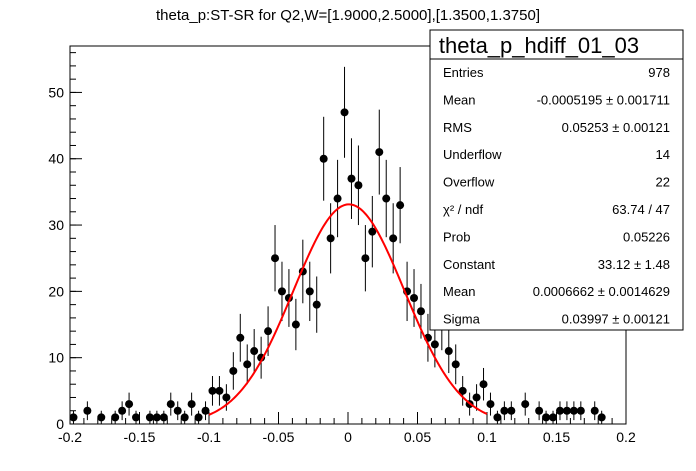 The image size is (696, 471). Describe the element at coordinates (469, 264) in the screenshot. I see `stat-label: Constant` at that location.